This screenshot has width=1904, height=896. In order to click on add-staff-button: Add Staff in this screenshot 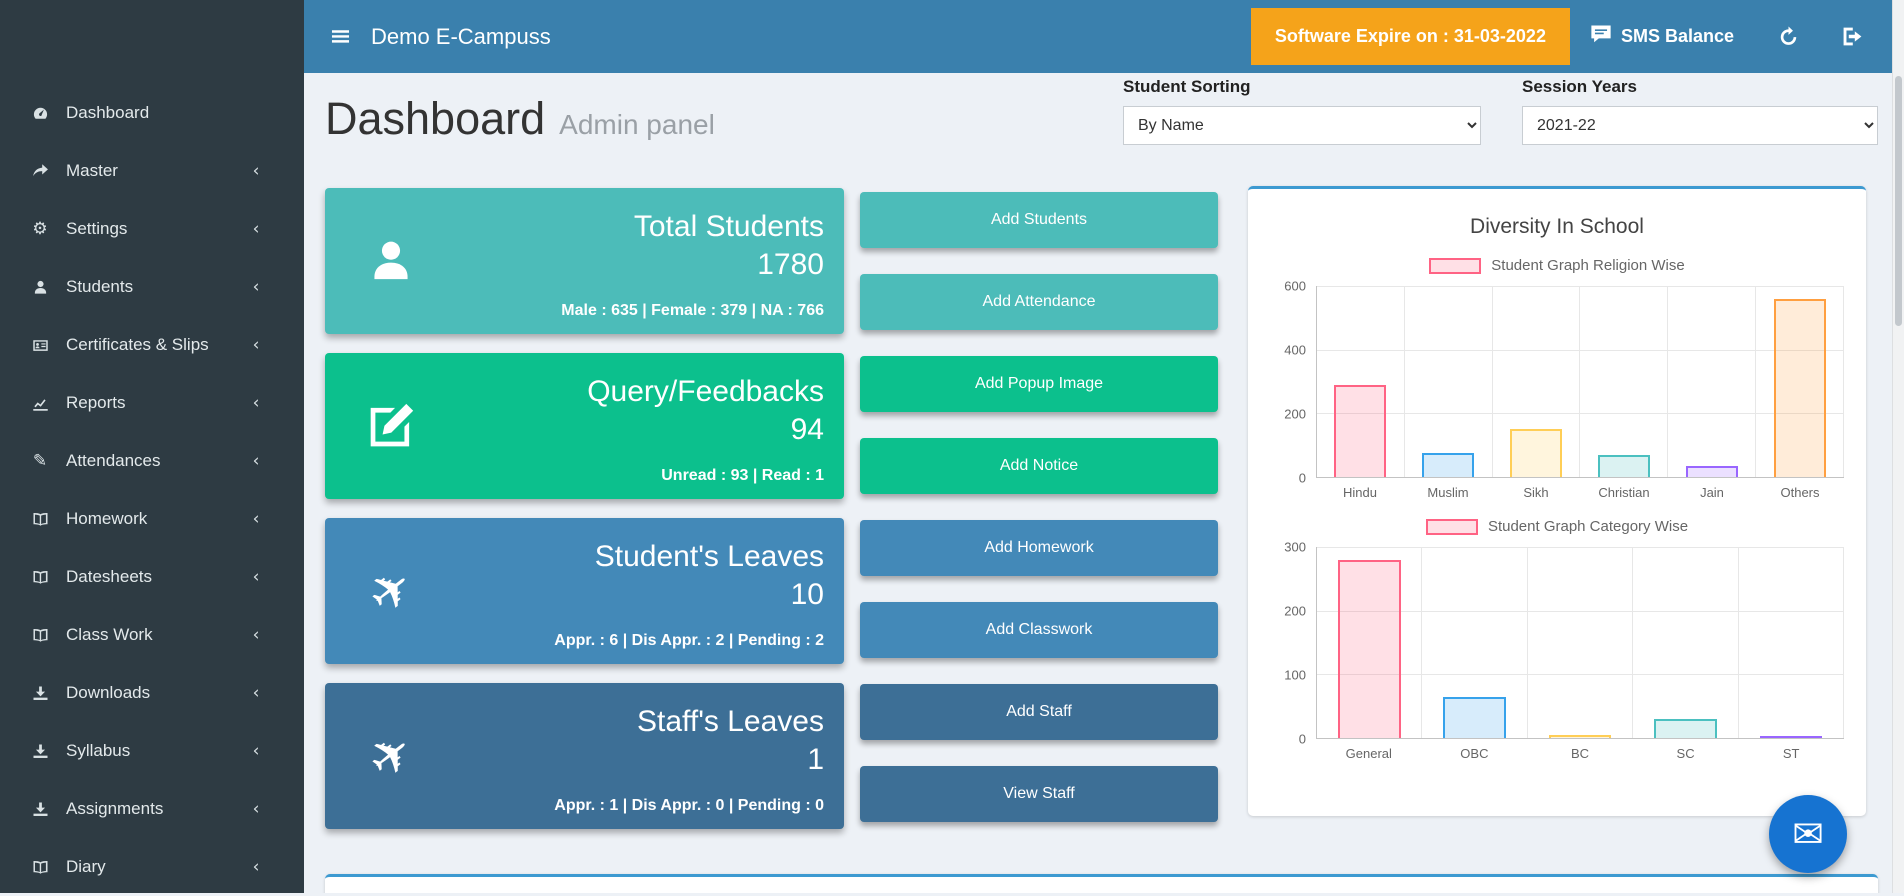, I will do `click(1039, 712)`.